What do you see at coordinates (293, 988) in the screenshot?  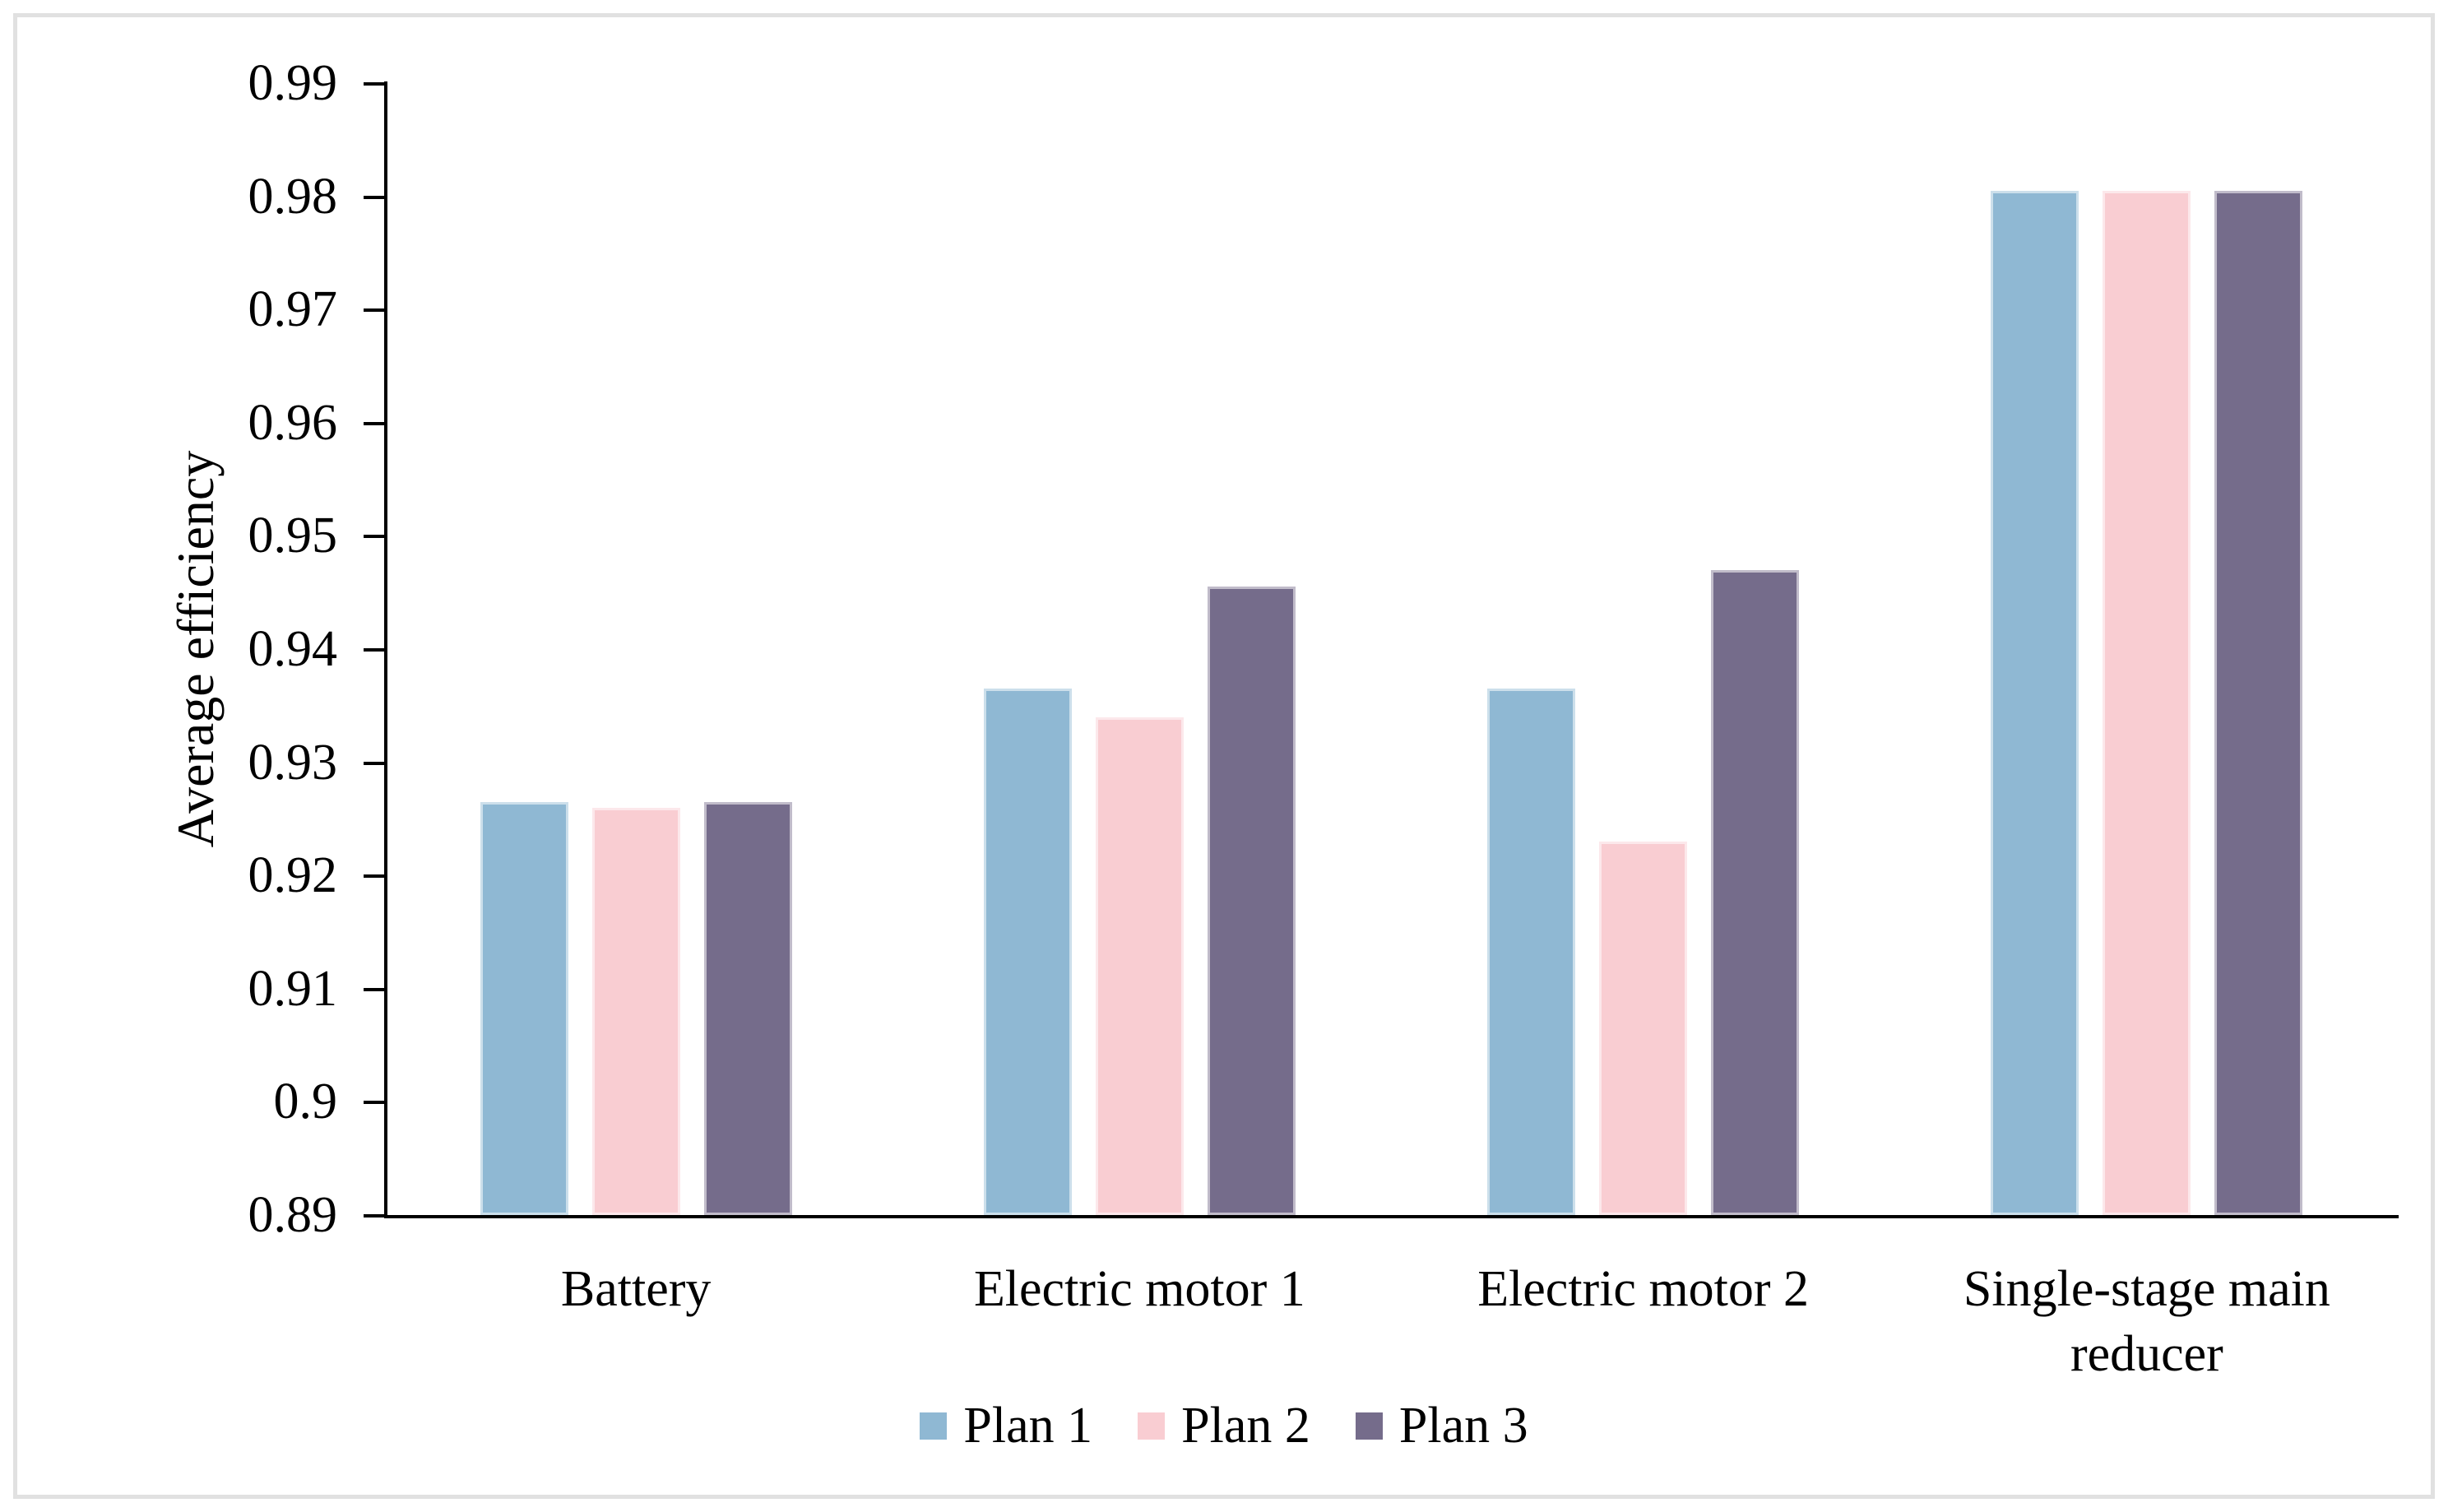 I see `y-tick-label: 0.91` at bounding box center [293, 988].